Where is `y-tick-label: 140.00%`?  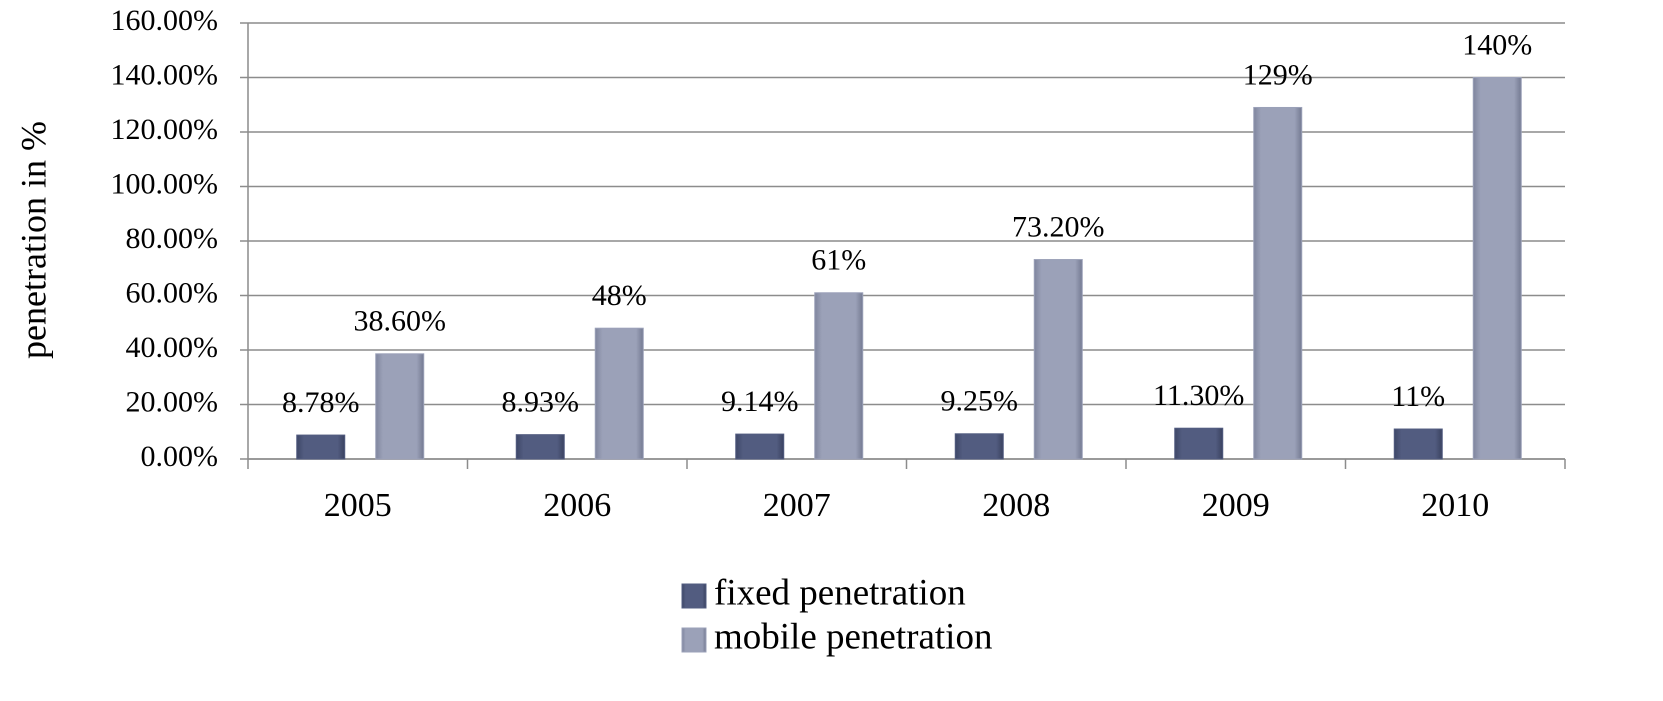 y-tick-label: 140.00% is located at coordinates (165, 74).